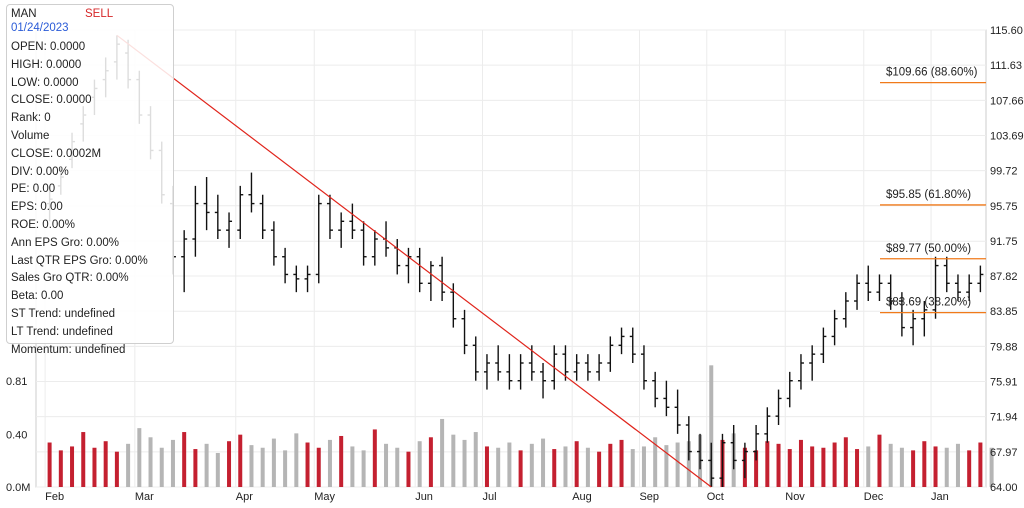  What do you see at coordinates (54, 497) in the screenshot?
I see `month-tick-label: Feb` at bounding box center [54, 497].